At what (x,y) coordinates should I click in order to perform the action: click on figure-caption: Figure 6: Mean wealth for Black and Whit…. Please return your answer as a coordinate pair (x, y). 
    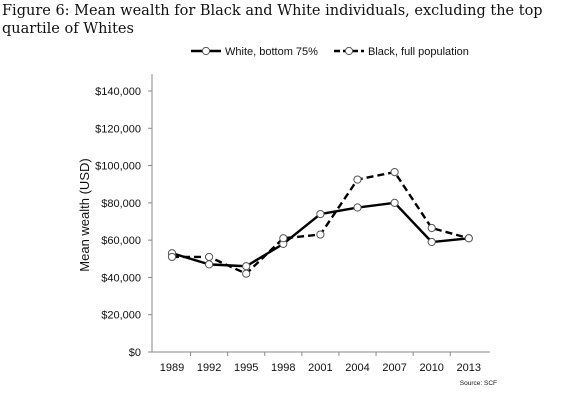
    Looking at the image, I should click on (272, 20).